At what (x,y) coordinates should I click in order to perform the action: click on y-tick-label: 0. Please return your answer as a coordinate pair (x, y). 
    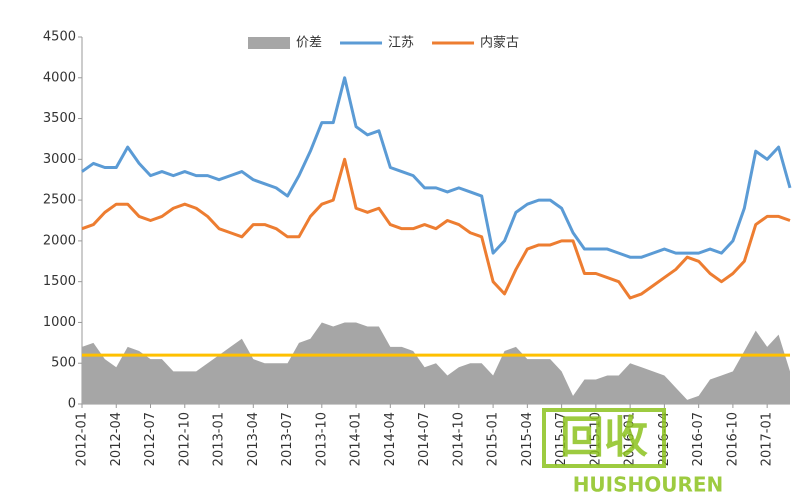
    Looking at the image, I should click on (72, 404).